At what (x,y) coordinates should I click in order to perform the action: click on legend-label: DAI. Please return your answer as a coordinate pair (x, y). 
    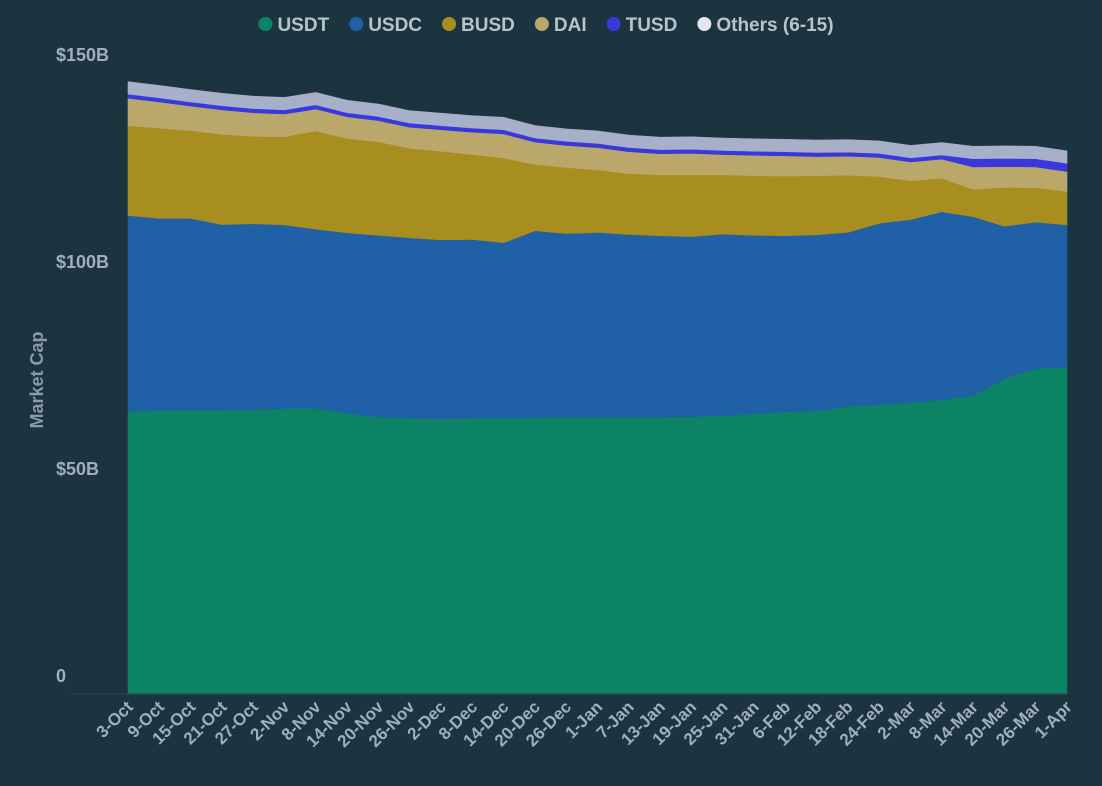
    Looking at the image, I should click on (570, 25).